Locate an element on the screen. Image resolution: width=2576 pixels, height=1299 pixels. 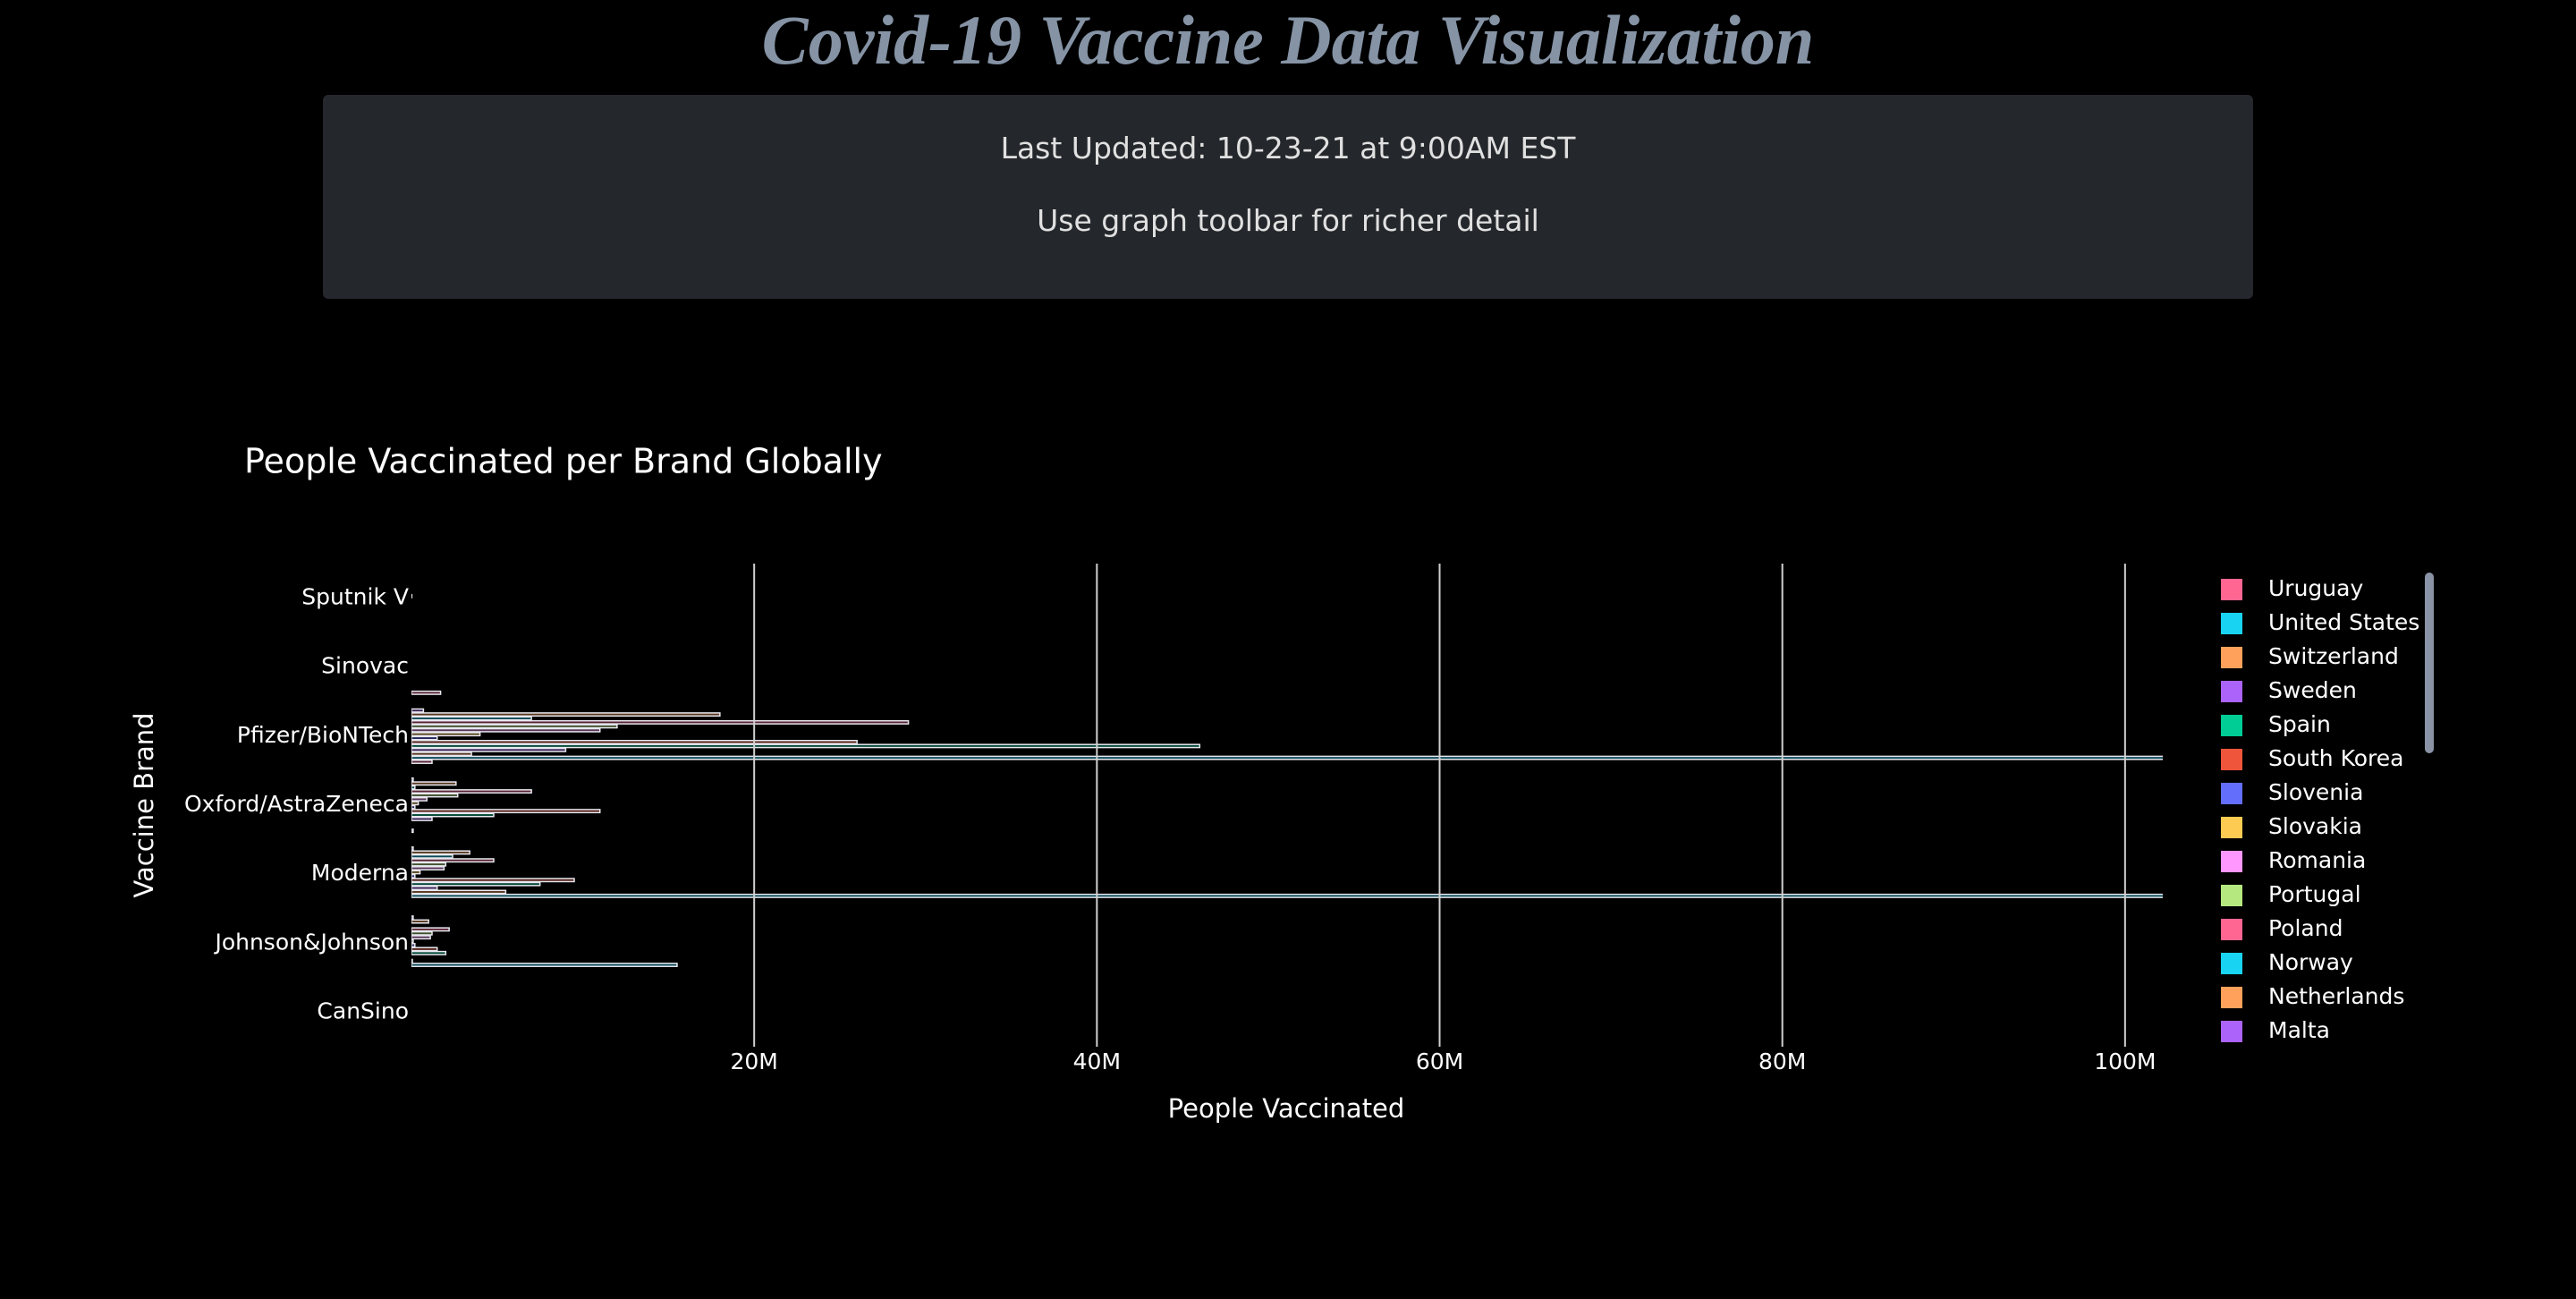
legend-item: Netherlands is located at coordinates (2312, 996).